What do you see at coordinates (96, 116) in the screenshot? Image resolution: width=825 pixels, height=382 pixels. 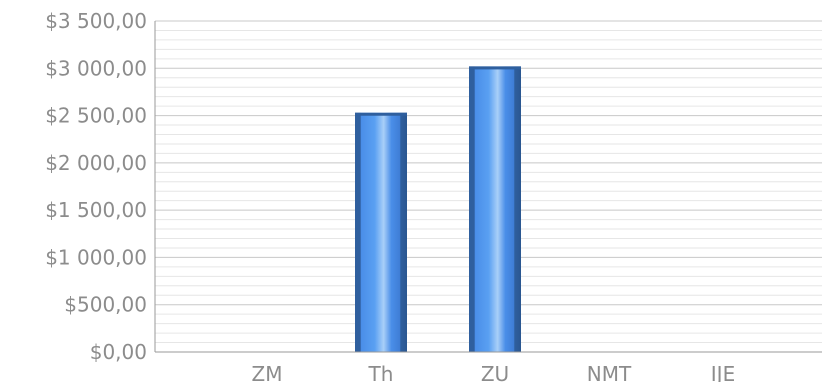 I see `y-tick-label: $2 500,00` at bounding box center [96, 116].